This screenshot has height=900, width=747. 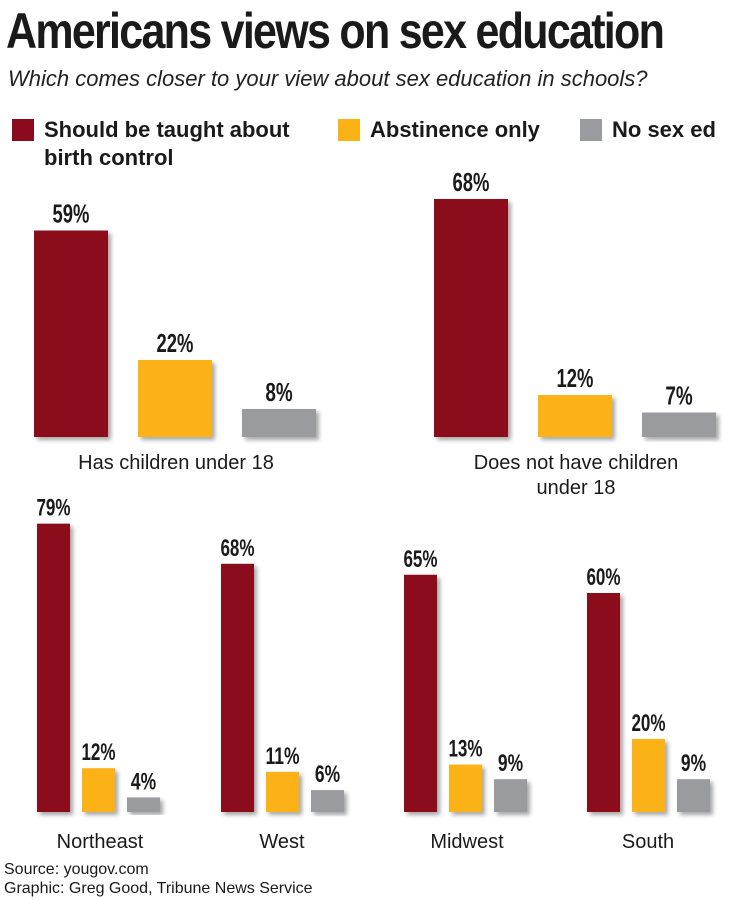 What do you see at coordinates (71, 214) in the screenshot?
I see `bar-value-label: 59%` at bounding box center [71, 214].